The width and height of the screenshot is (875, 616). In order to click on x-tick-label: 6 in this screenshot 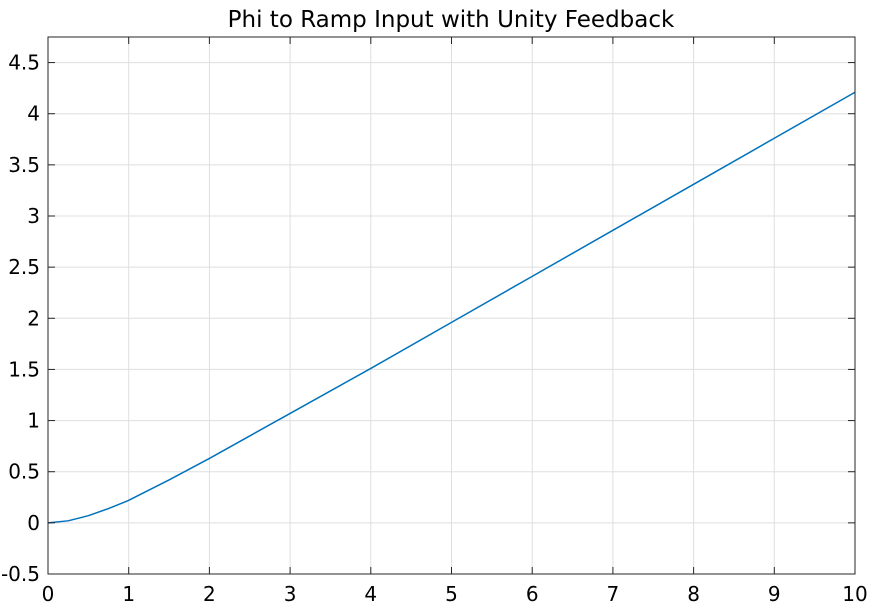, I will do `click(532, 594)`.